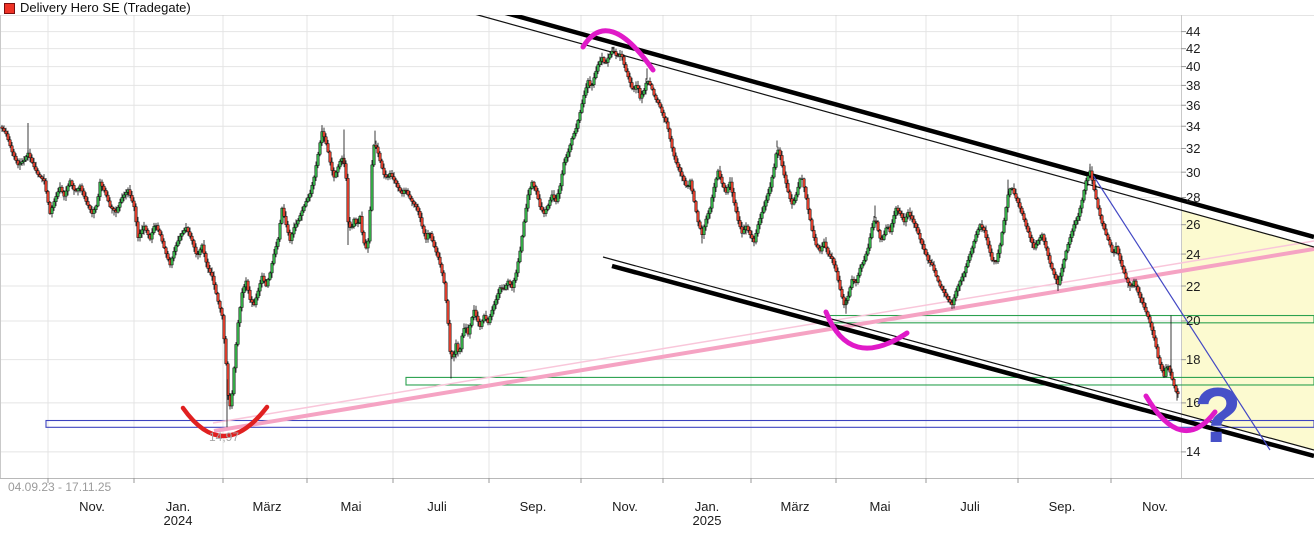 The image size is (1314, 535). Describe the element at coordinates (1247, 330) in the screenshot. I see `yellow-projection-zone` at that location.